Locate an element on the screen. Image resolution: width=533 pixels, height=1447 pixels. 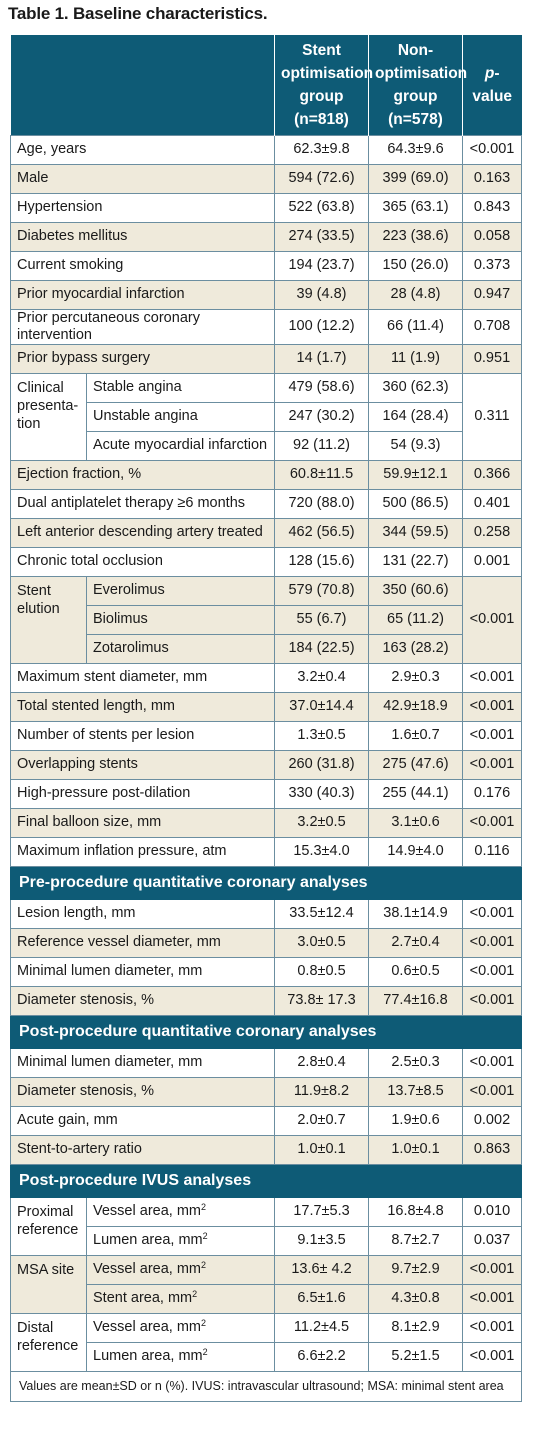
table-row: Stent area, mm2 6.5±1.6 4.3±0.8 <0.001 is located at coordinates (266, 1298).